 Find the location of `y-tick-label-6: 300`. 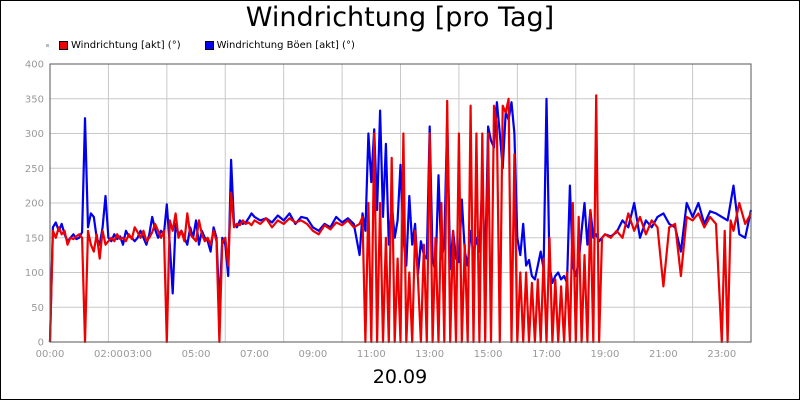

y-tick-label-6: 300 is located at coordinates (34, 134).